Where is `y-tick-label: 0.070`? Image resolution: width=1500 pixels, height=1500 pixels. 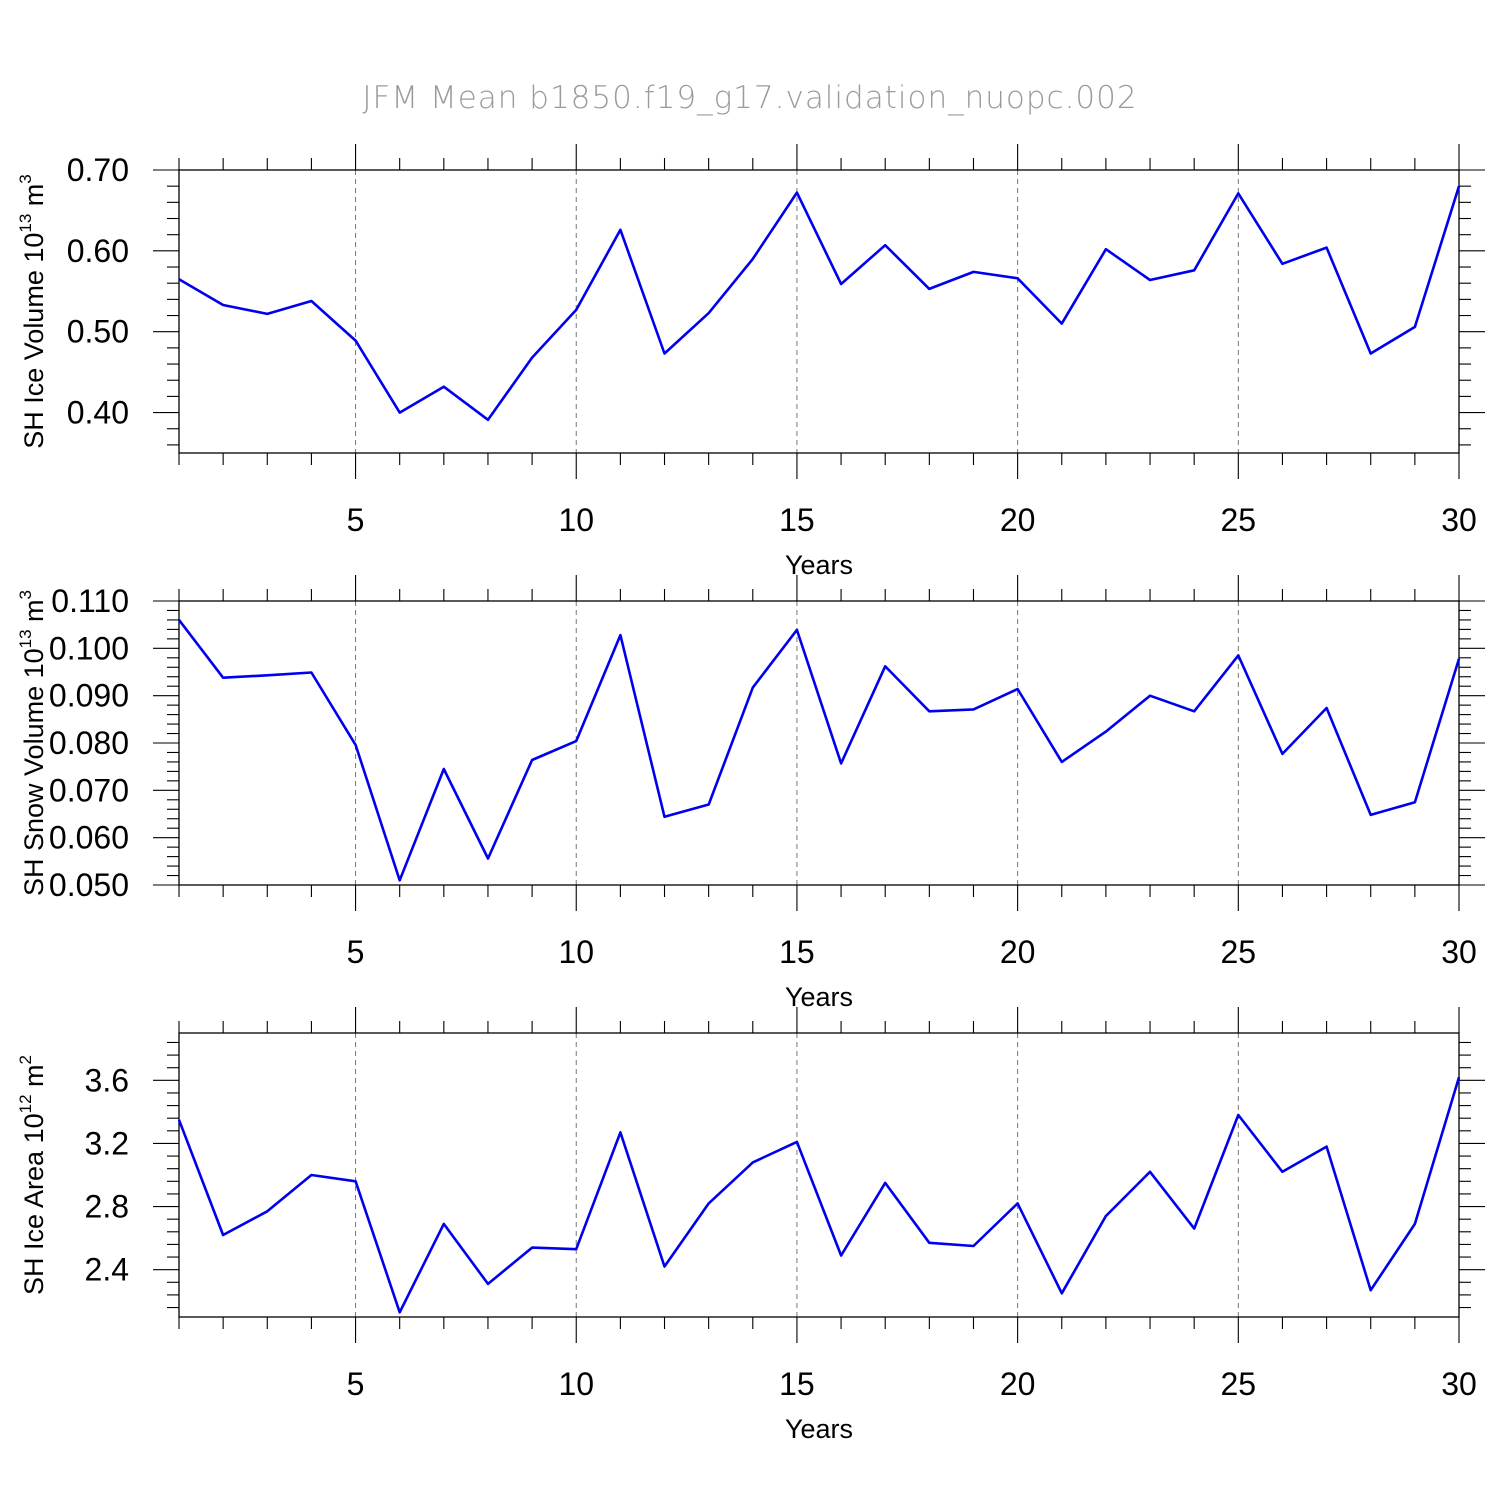 y-tick-label: 0.070 is located at coordinates (89, 790).